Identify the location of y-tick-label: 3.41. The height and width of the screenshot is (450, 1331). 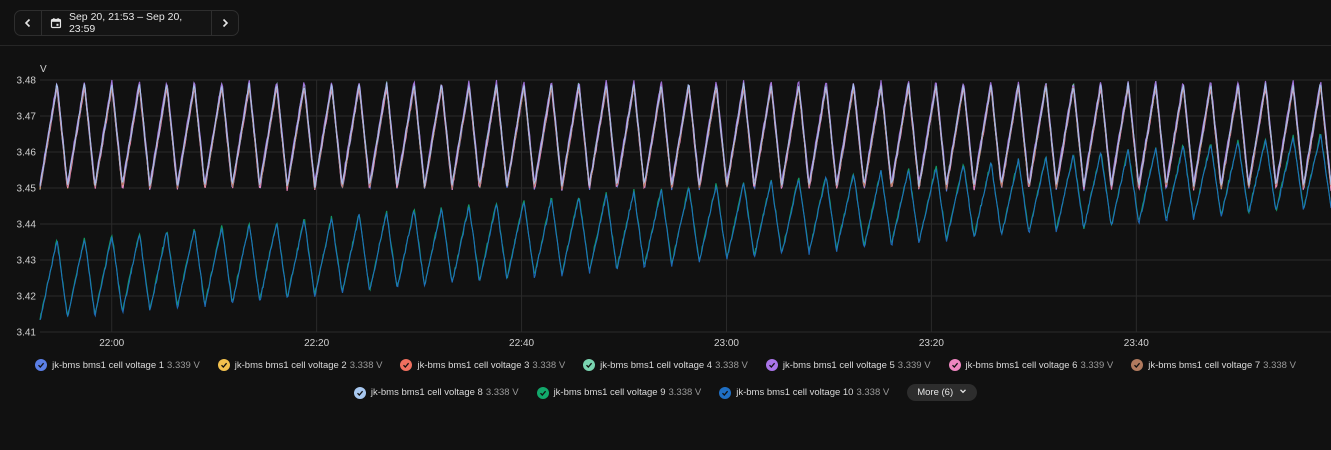
(27, 333).